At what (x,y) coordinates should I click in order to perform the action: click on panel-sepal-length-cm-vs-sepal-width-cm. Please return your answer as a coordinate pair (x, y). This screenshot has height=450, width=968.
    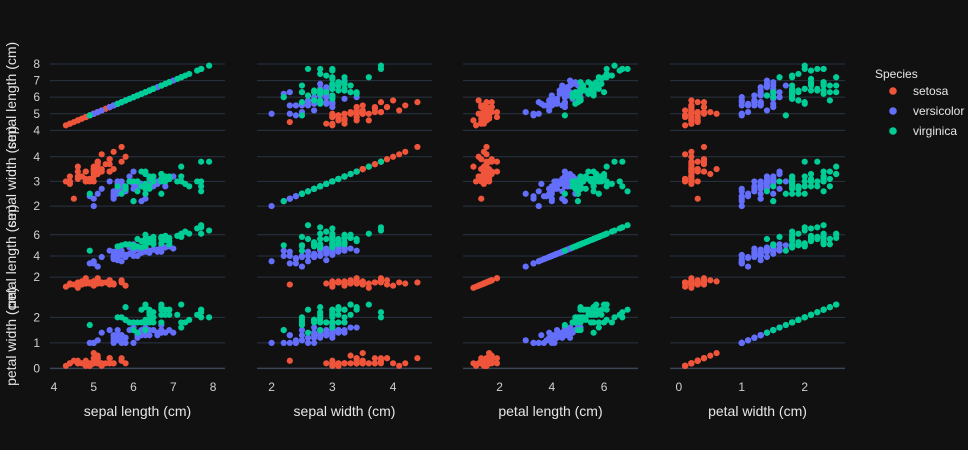
    Looking at the image, I should click on (344, 96).